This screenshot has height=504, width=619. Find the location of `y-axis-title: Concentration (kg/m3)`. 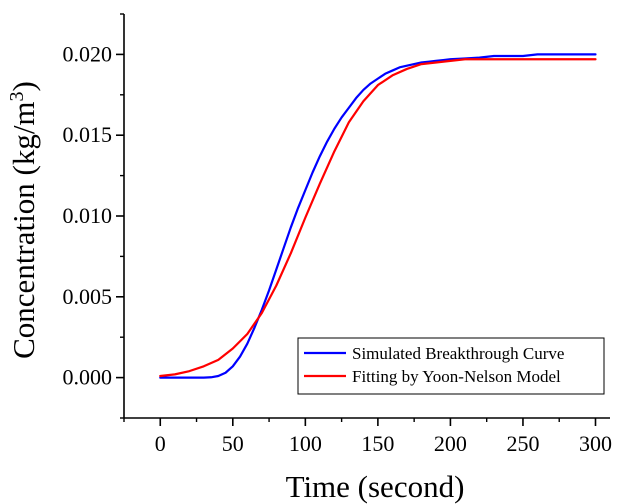

y-axis-title: Concentration (kg/m3) is located at coordinates (23, 220).